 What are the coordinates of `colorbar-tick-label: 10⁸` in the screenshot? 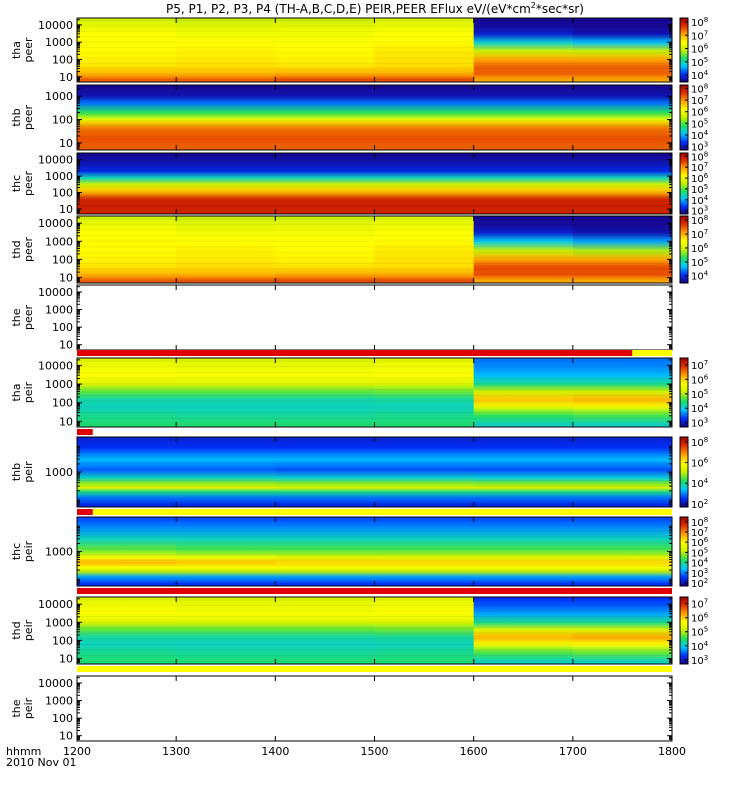 It's located at (699, 22).